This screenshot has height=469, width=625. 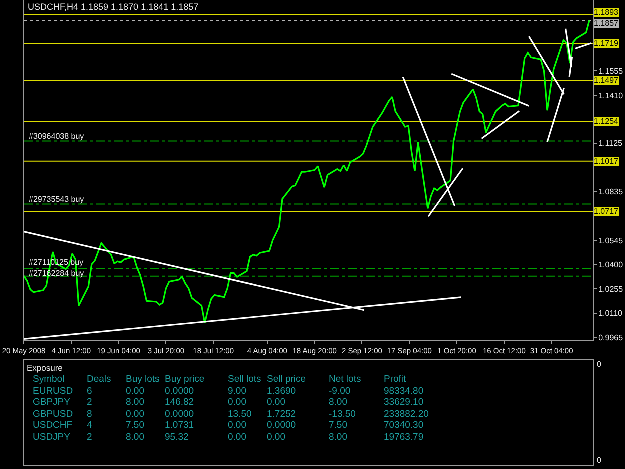 What do you see at coordinates (406, 414) in the screenshot?
I see `text: 233882.20` at bounding box center [406, 414].